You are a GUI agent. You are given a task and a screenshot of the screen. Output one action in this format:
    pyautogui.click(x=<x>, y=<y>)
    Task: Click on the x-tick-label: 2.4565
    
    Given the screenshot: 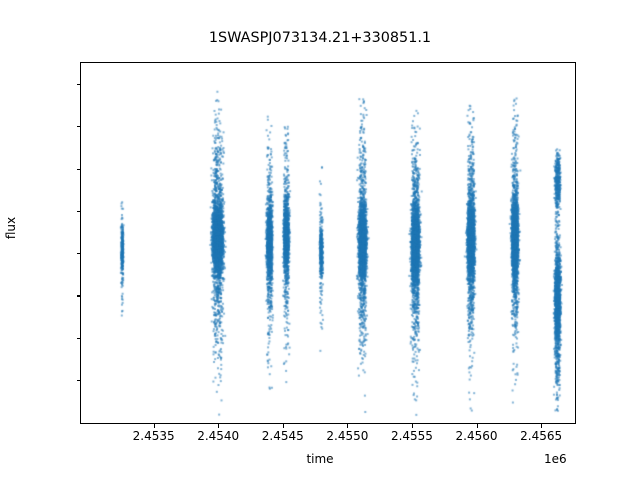 What is the action you would take?
    pyautogui.click(x=541, y=436)
    